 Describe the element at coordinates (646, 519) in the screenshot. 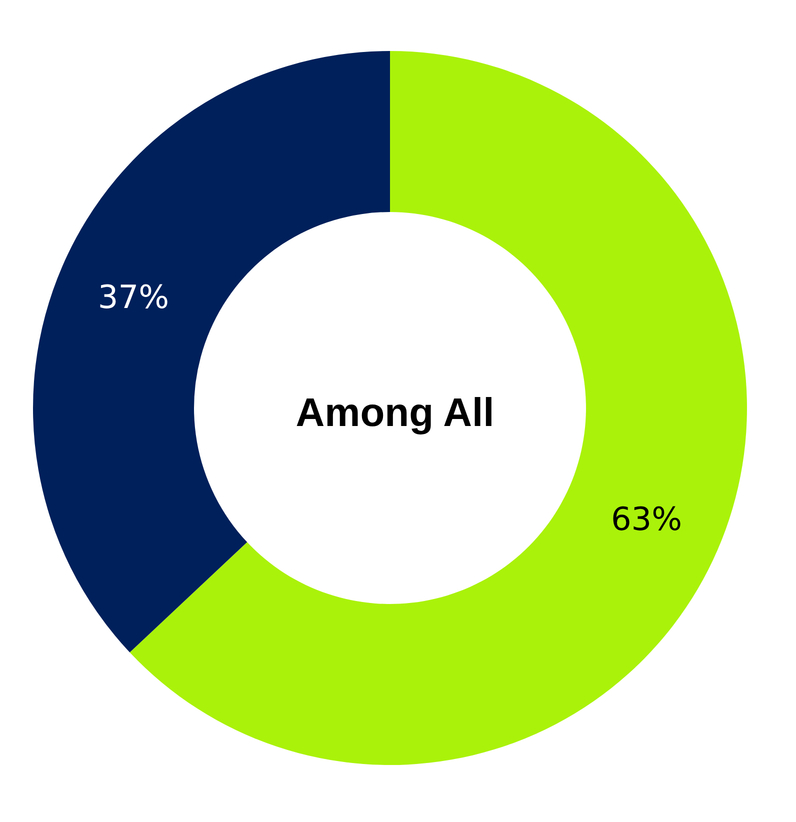

I see `data-label: 63%` at that location.